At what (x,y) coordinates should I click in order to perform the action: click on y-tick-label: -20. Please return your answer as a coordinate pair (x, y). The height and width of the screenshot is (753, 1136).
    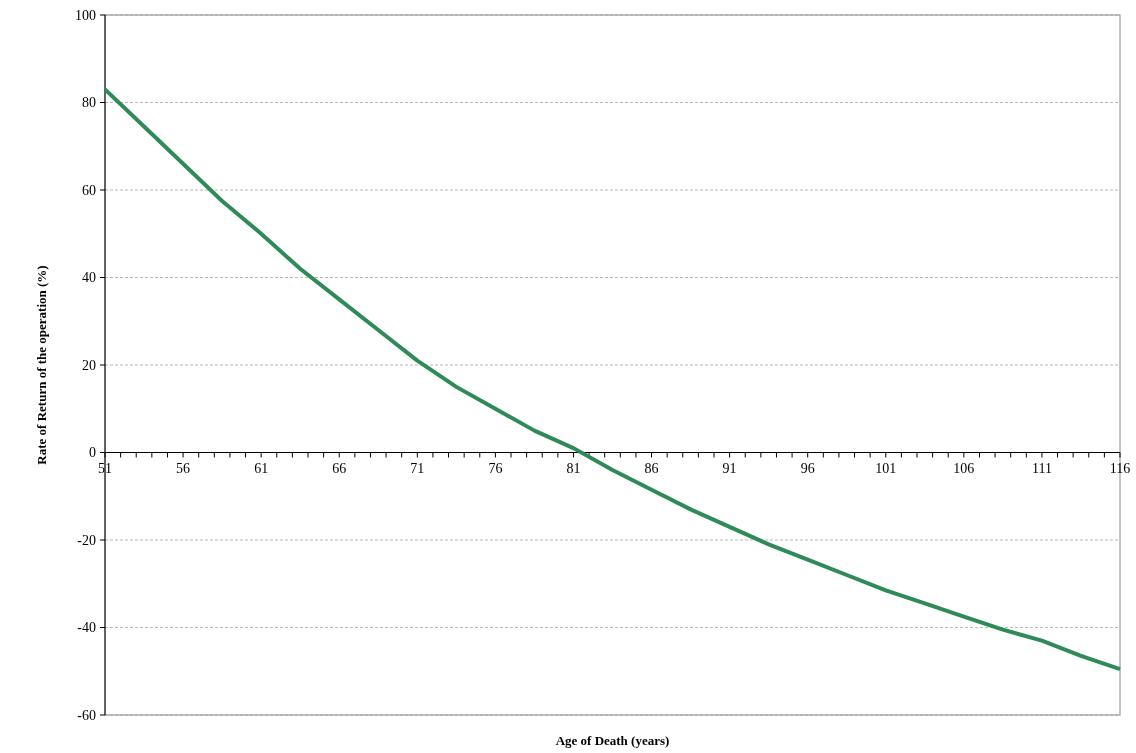
    Looking at the image, I should click on (86, 540).